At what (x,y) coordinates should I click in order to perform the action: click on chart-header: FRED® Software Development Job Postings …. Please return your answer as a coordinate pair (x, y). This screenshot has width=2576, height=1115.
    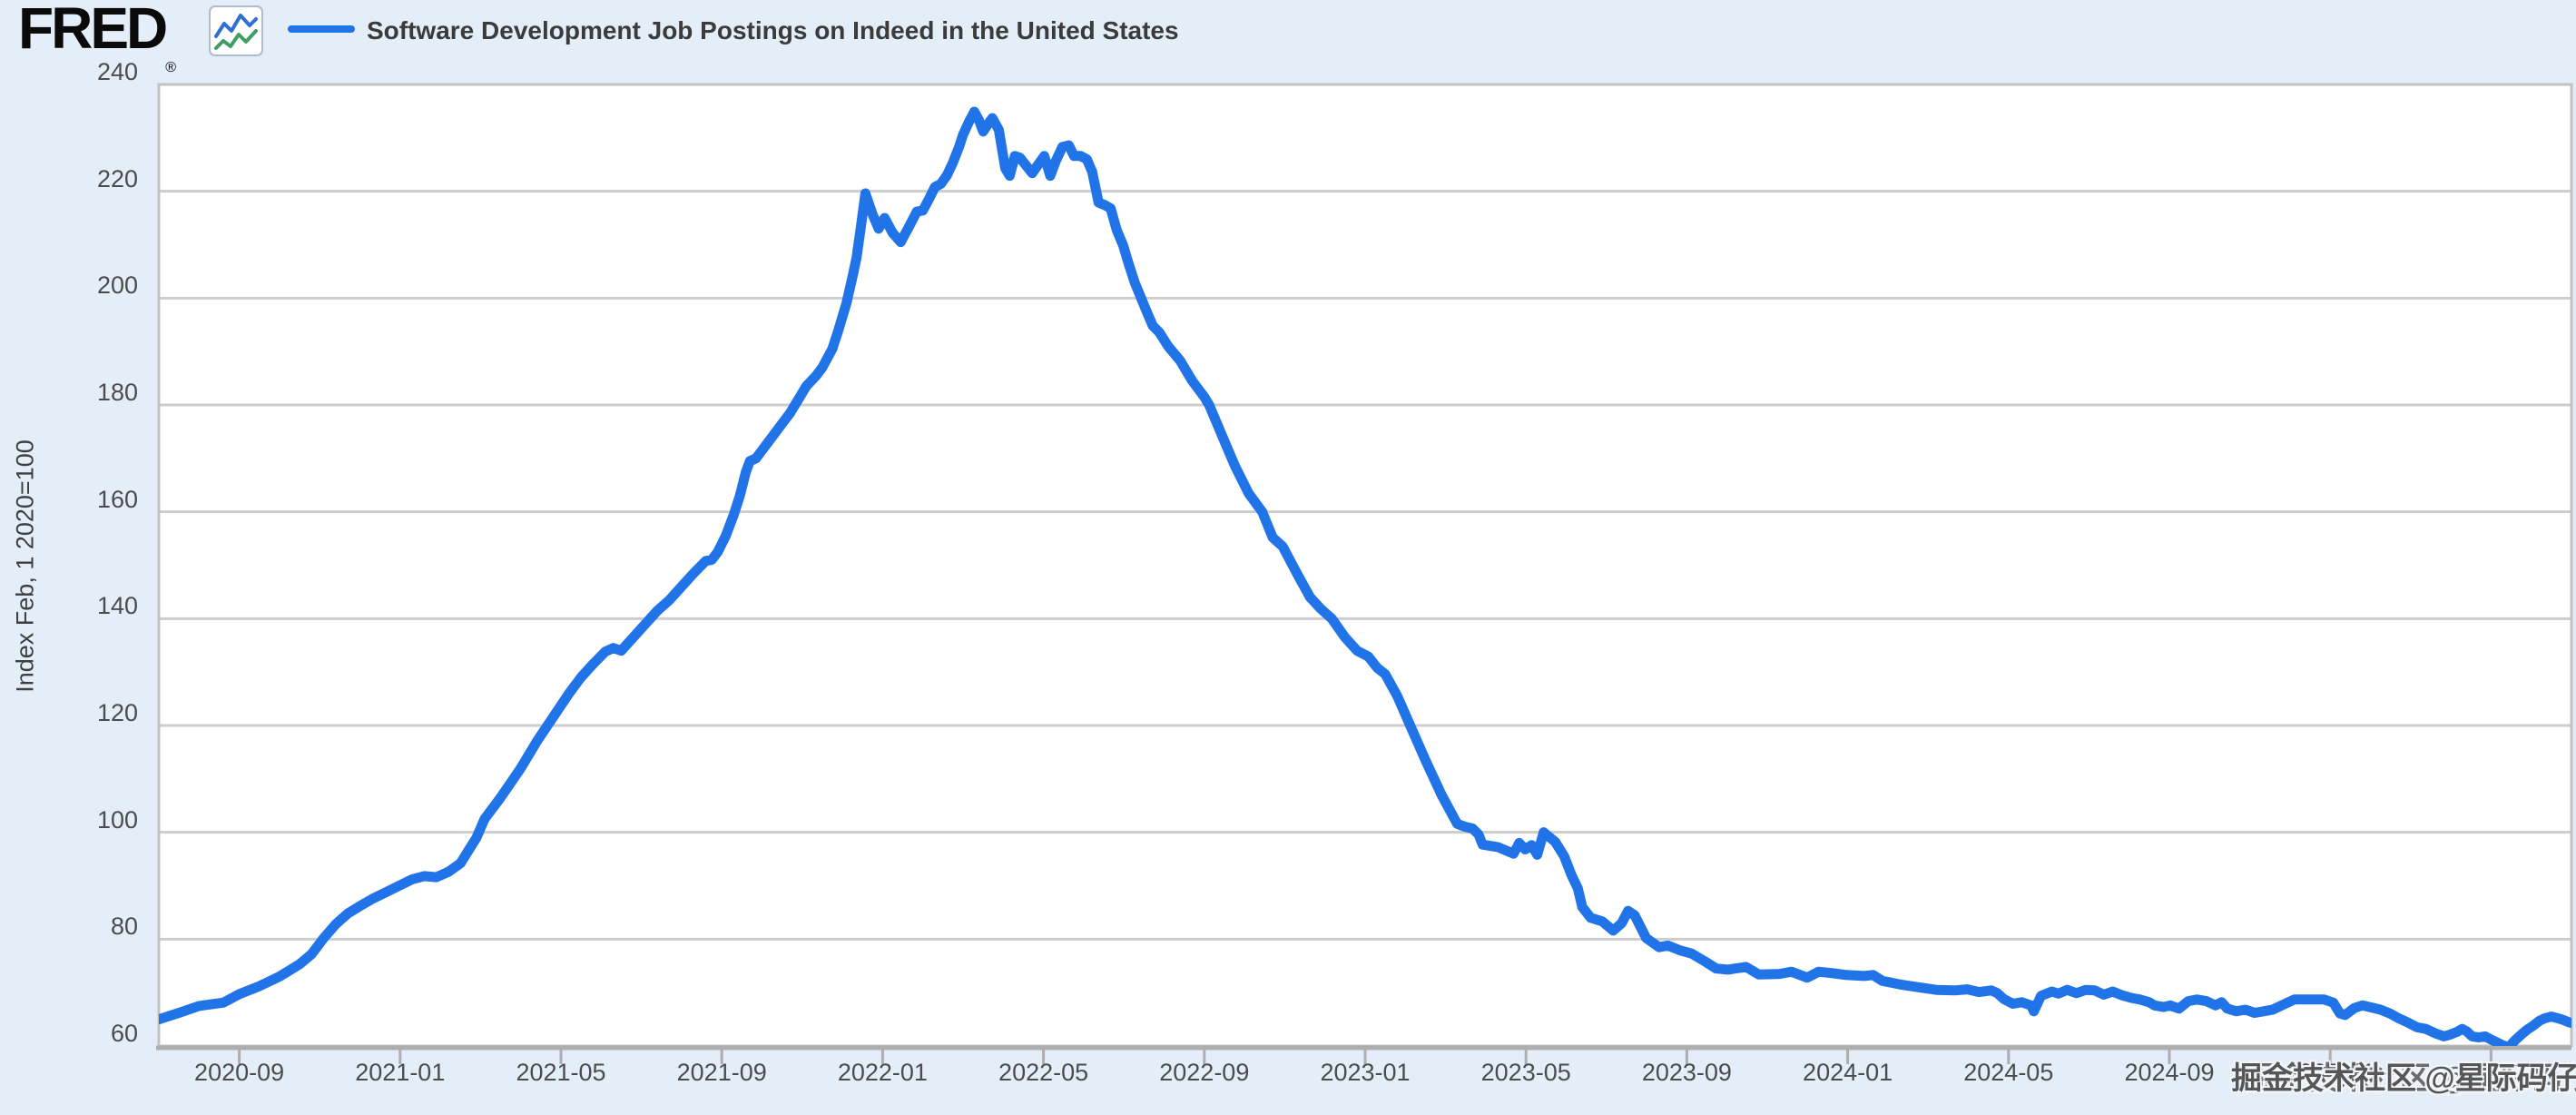
    Looking at the image, I should click on (1288, 37).